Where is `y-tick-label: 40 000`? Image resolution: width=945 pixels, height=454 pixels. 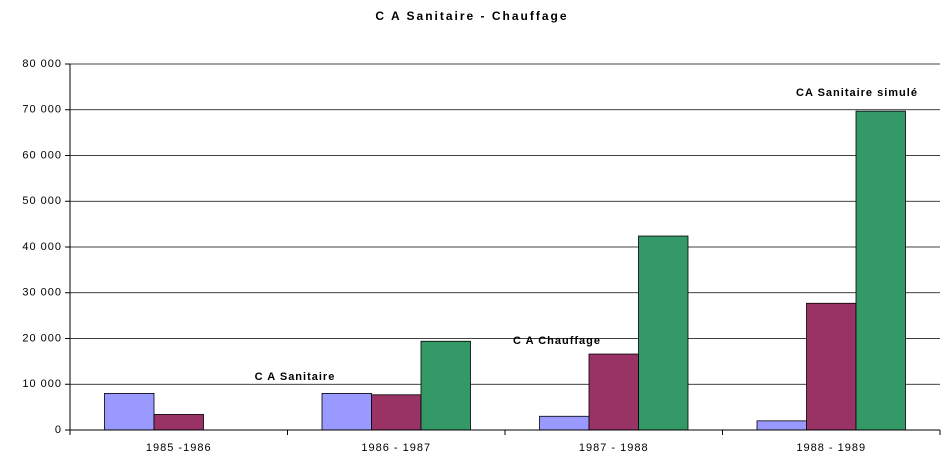 y-tick-label: 40 000 is located at coordinates (42, 247).